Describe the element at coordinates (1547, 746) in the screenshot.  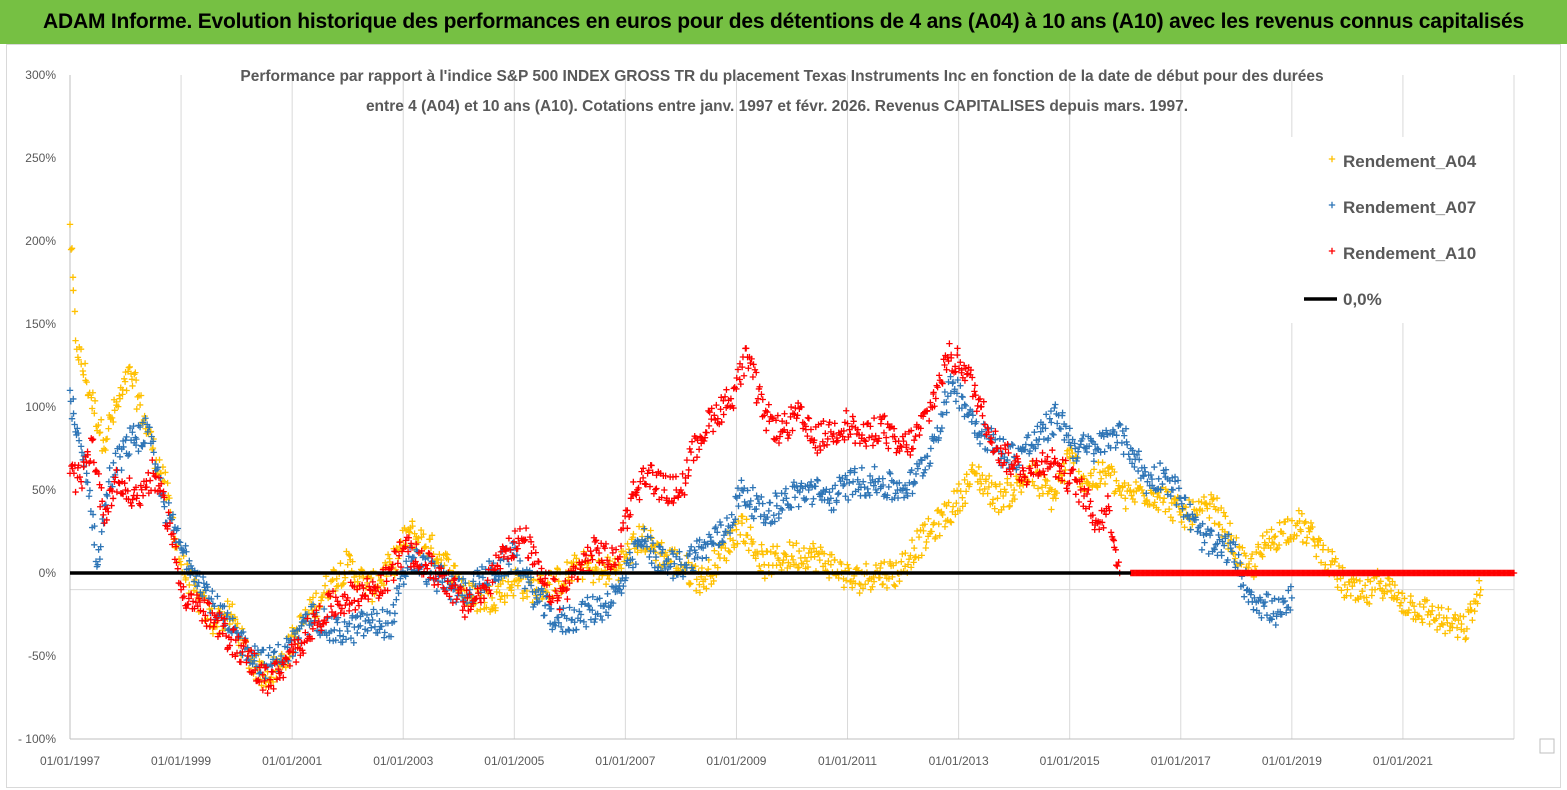
I see `chart-corner-handle` at that location.